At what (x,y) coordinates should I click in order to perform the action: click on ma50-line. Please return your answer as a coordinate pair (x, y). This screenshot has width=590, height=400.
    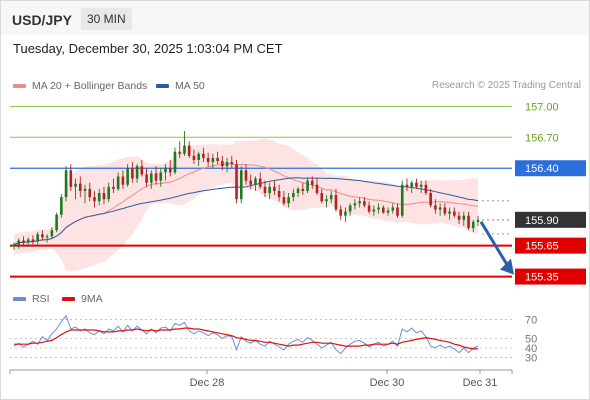
    Looking at the image, I should click on (246, 211).